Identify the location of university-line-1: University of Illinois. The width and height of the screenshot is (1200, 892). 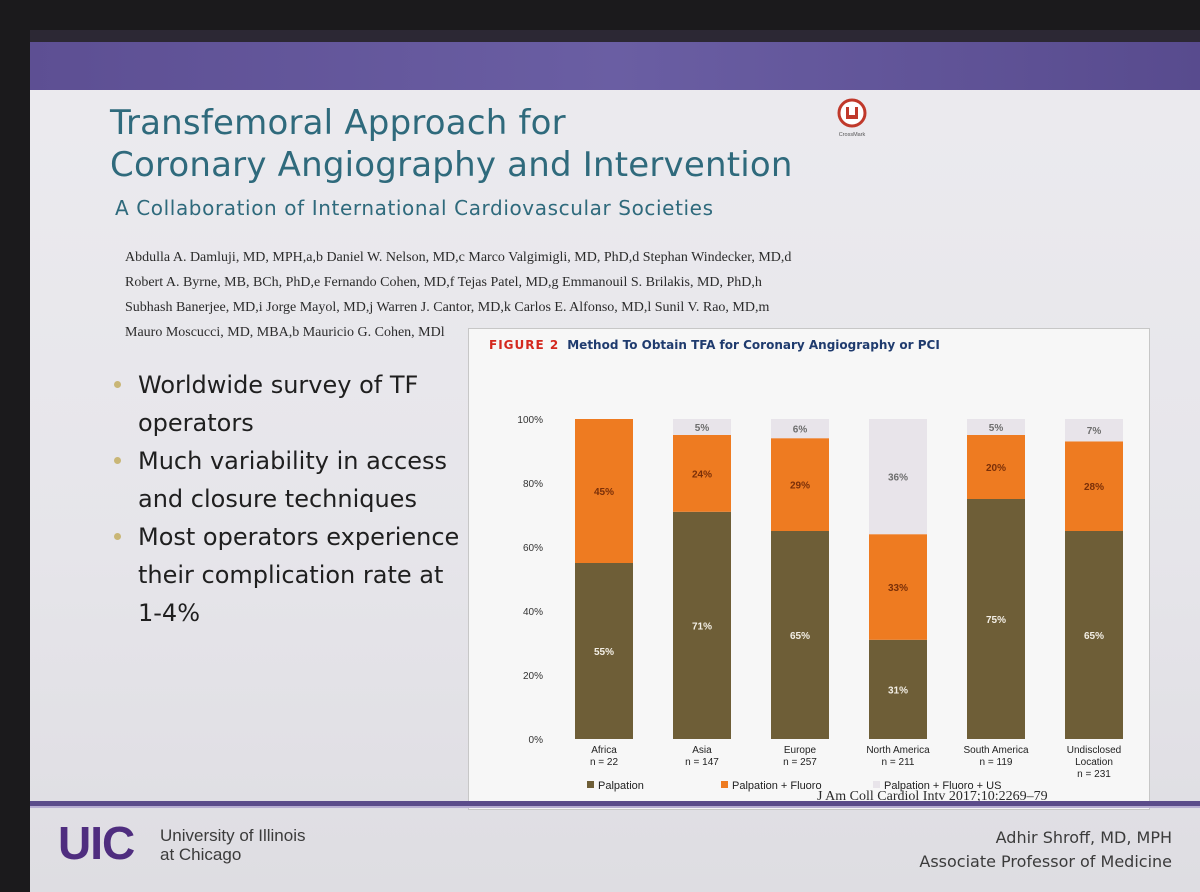
(233, 835).